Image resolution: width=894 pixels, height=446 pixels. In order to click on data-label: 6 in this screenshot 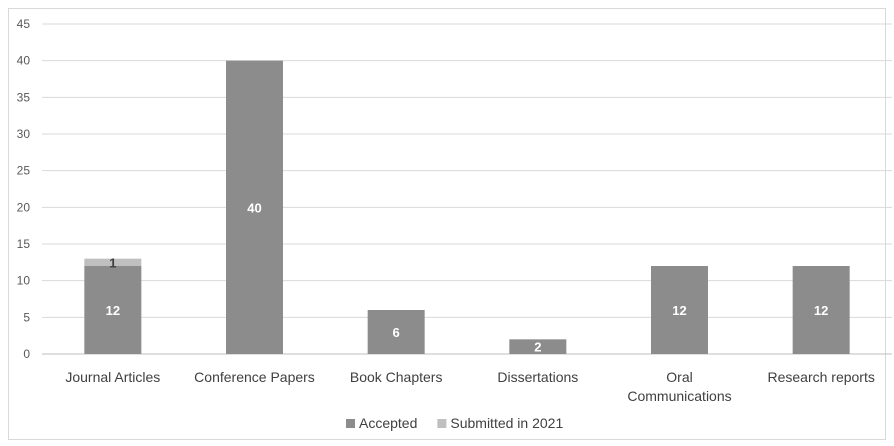, I will do `click(396, 332)`.